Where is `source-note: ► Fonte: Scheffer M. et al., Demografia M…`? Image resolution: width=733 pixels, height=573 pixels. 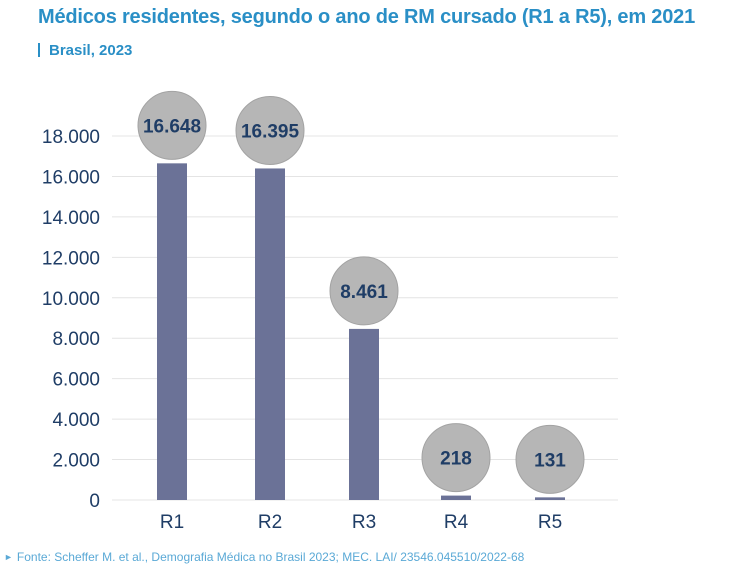 source-note: ► Fonte: Scheffer M. et al., Demografia M… is located at coordinates (264, 557).